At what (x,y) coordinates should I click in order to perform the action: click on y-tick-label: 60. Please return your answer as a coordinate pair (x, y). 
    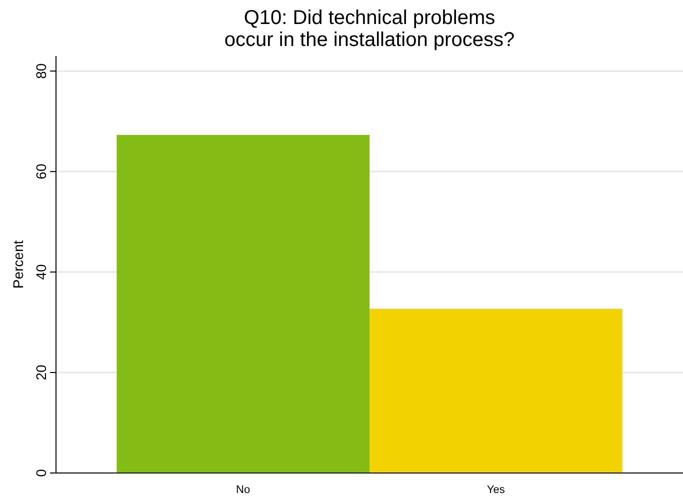
    Looking at the image, I should click on (41, 172).